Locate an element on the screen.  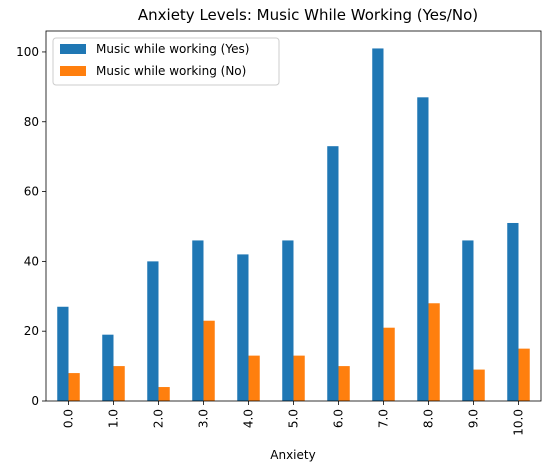
x-tick-label: 9.0 is located at coordinates (474, 418).